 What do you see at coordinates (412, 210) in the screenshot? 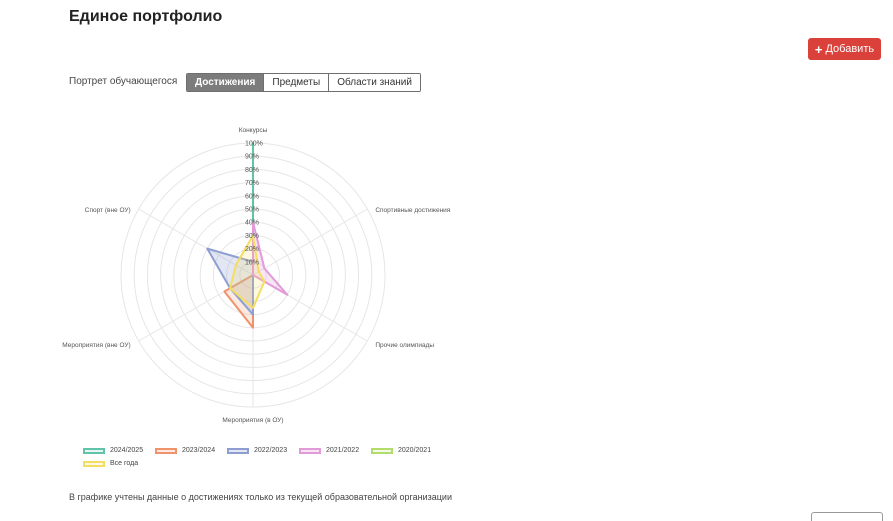
I see `axis-label: Спортивные достижения` at bounding box center [412, 210].